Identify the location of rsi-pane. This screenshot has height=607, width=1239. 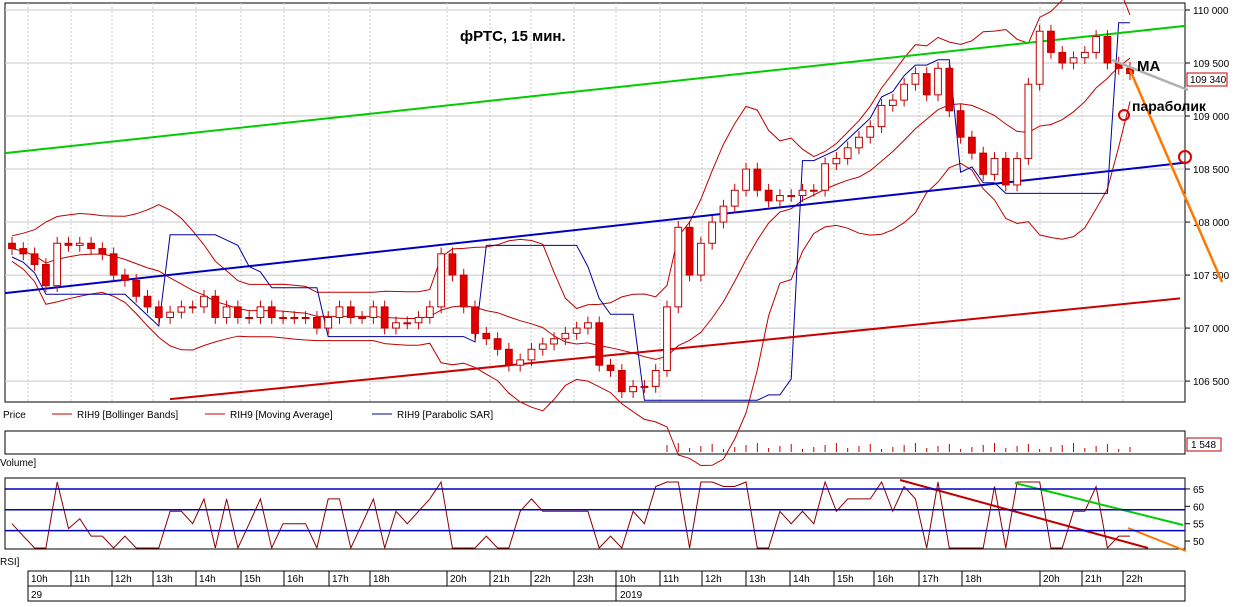
(595, 513).